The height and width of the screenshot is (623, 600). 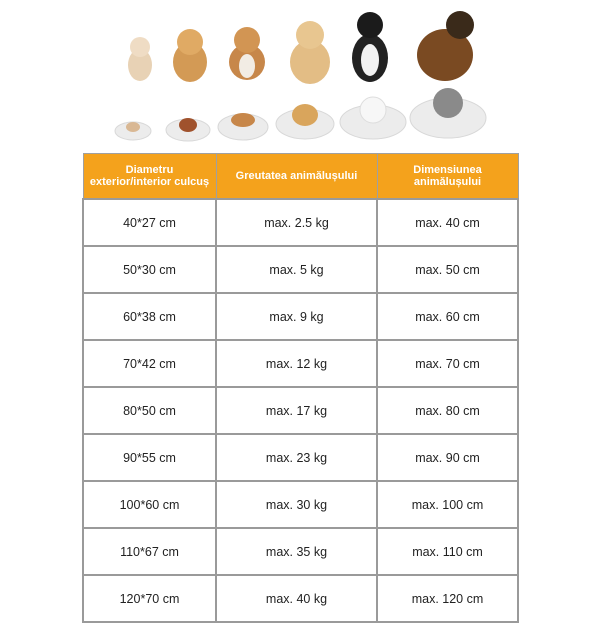 What do you see at coordinates (447, 598) in the screenshot?
I see `size-cell: max. 120 cm` at bounding box center [447, 598].